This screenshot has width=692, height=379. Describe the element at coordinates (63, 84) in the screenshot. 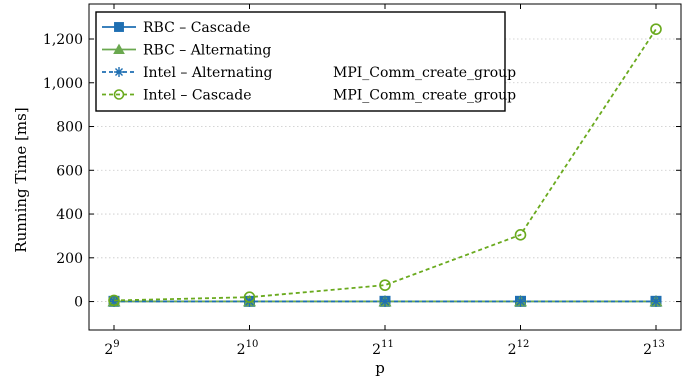

I see `y-tick-label: 1,000` at that location.